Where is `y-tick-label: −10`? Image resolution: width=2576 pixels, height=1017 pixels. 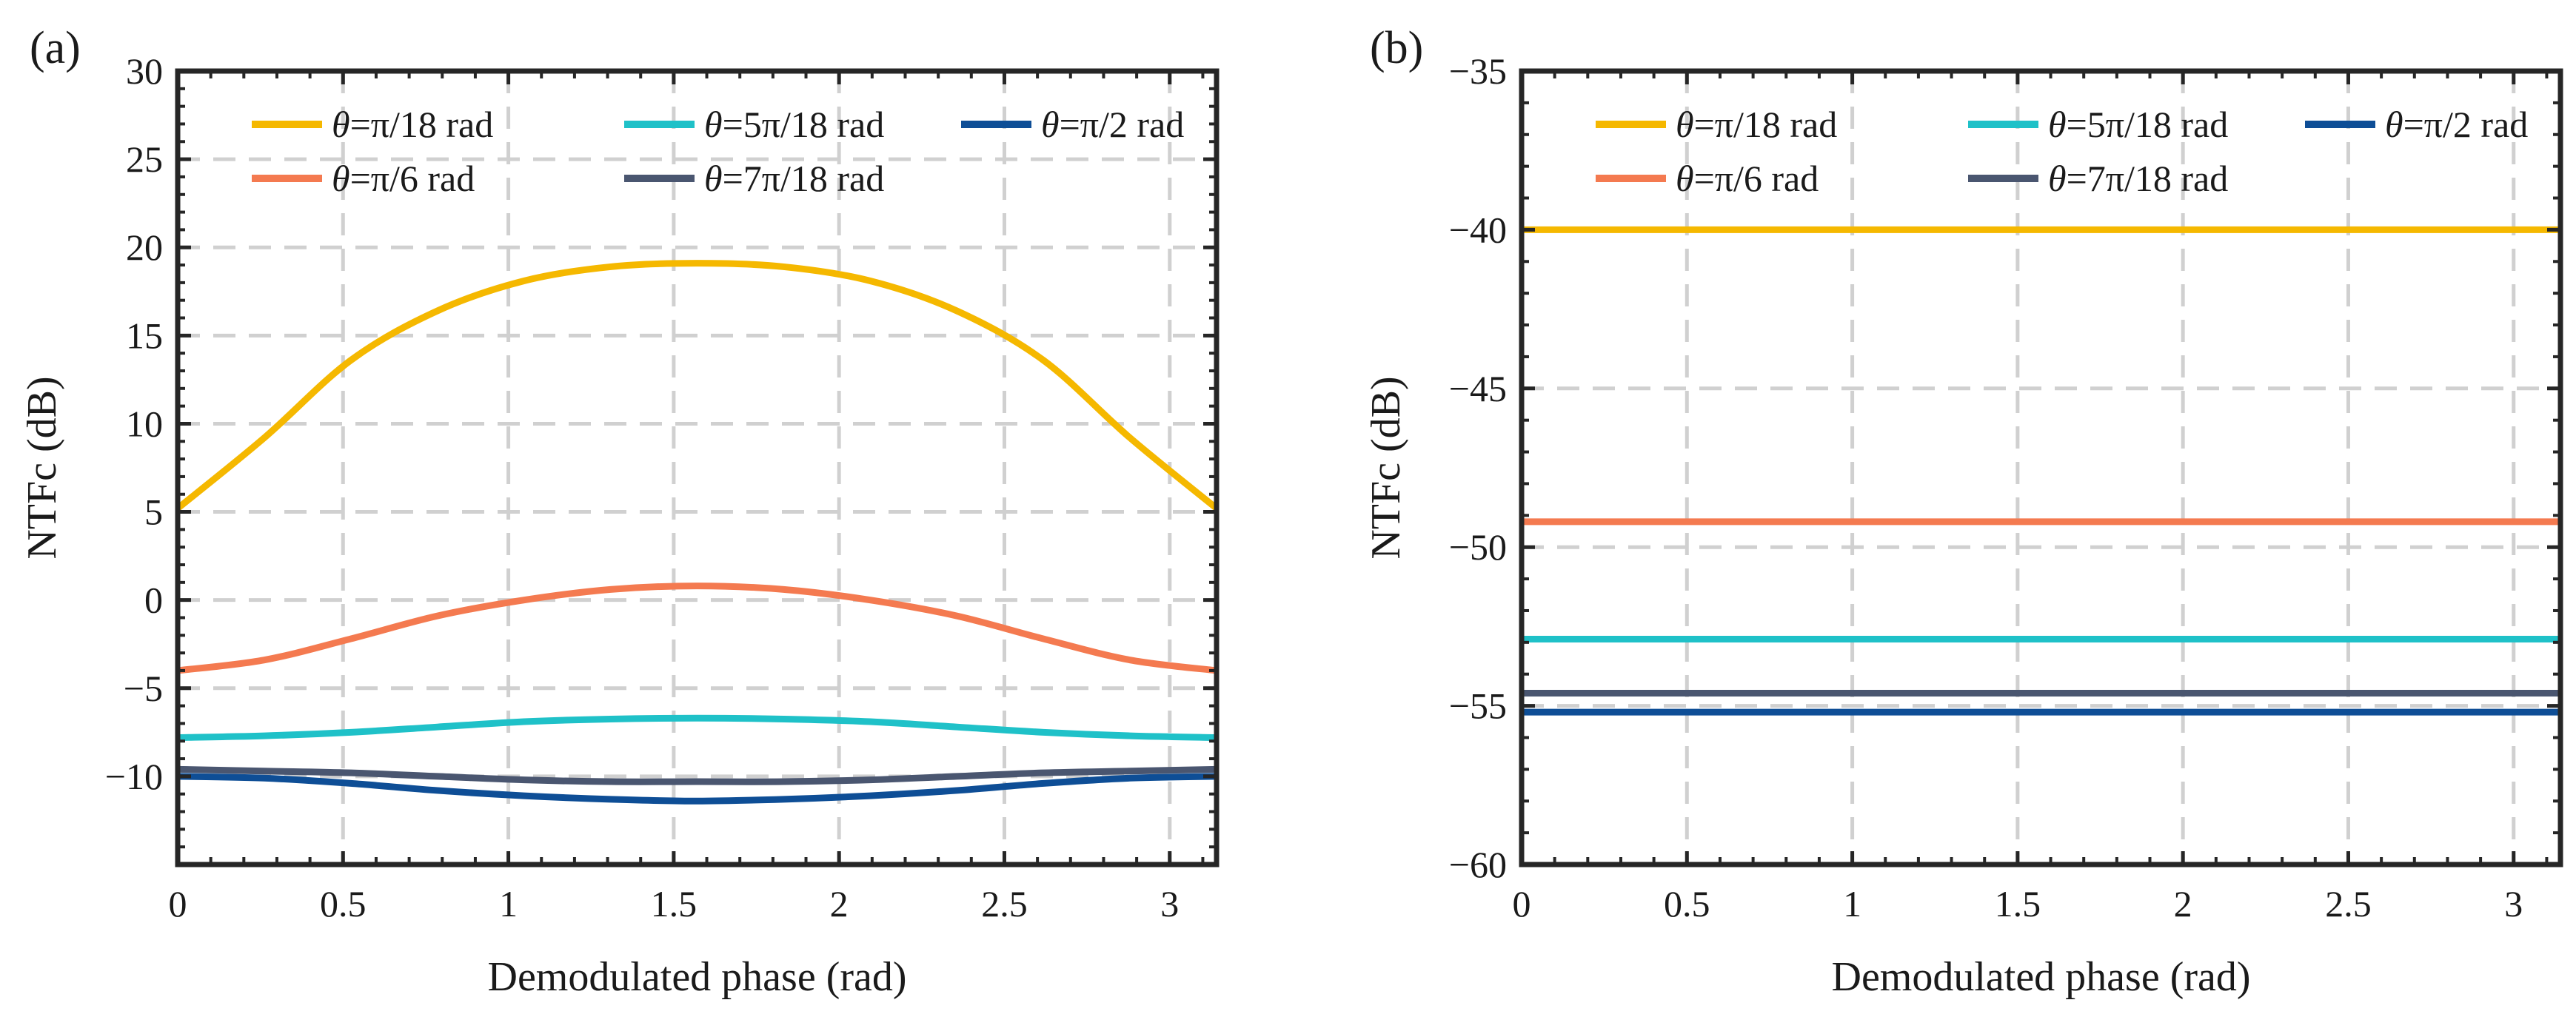 y-tick-label: −10 is located at coordinates (134, 776).